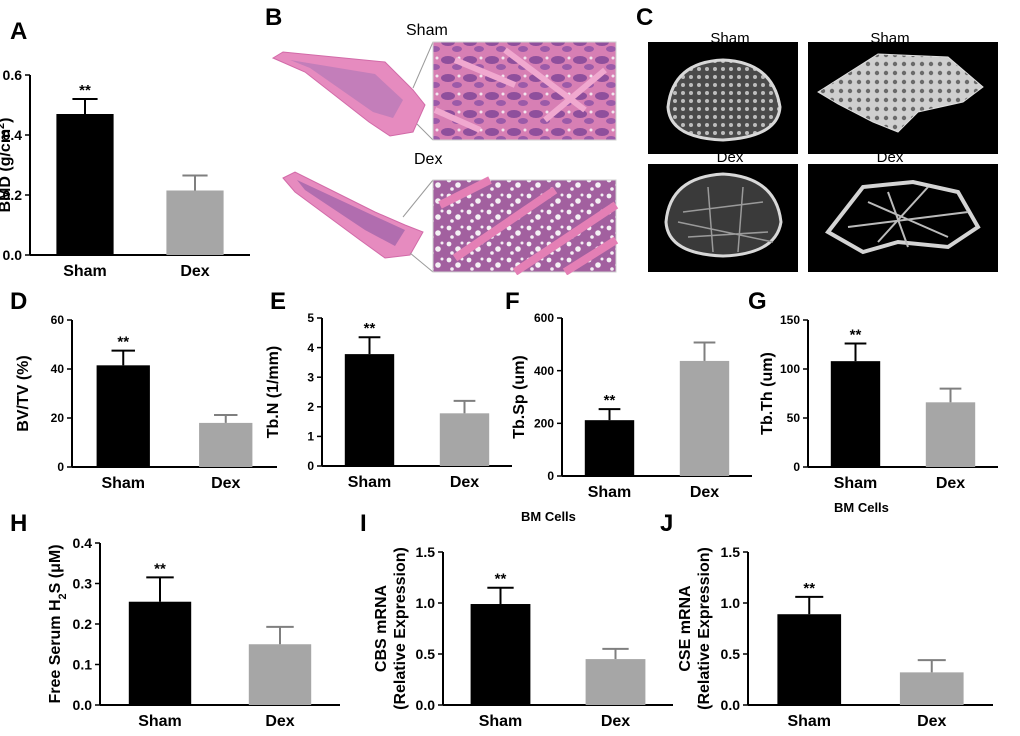  I want to click on chart-h-bar-sham, so click(160, 653).